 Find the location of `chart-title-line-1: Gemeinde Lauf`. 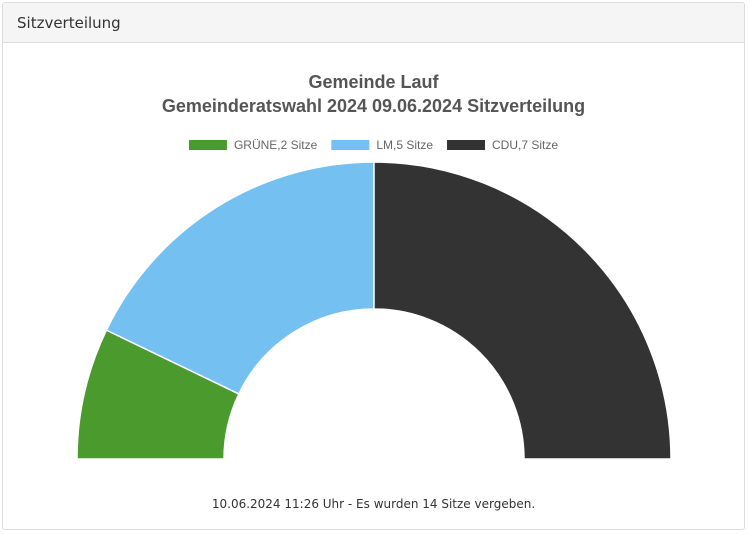

chart-title-line-1: Gemeinde Lauf is located at coordinates (373, 82).